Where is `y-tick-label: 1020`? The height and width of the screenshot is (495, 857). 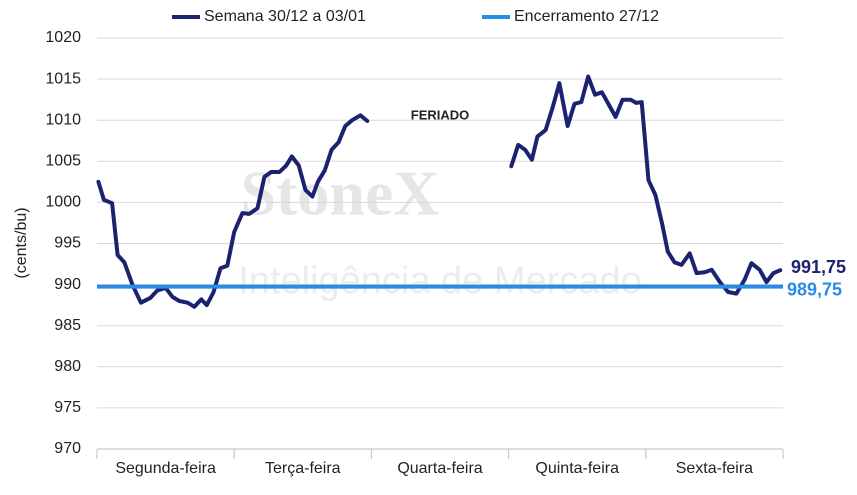 y-tick-label: 1020 is located at coordinates (63, 37).